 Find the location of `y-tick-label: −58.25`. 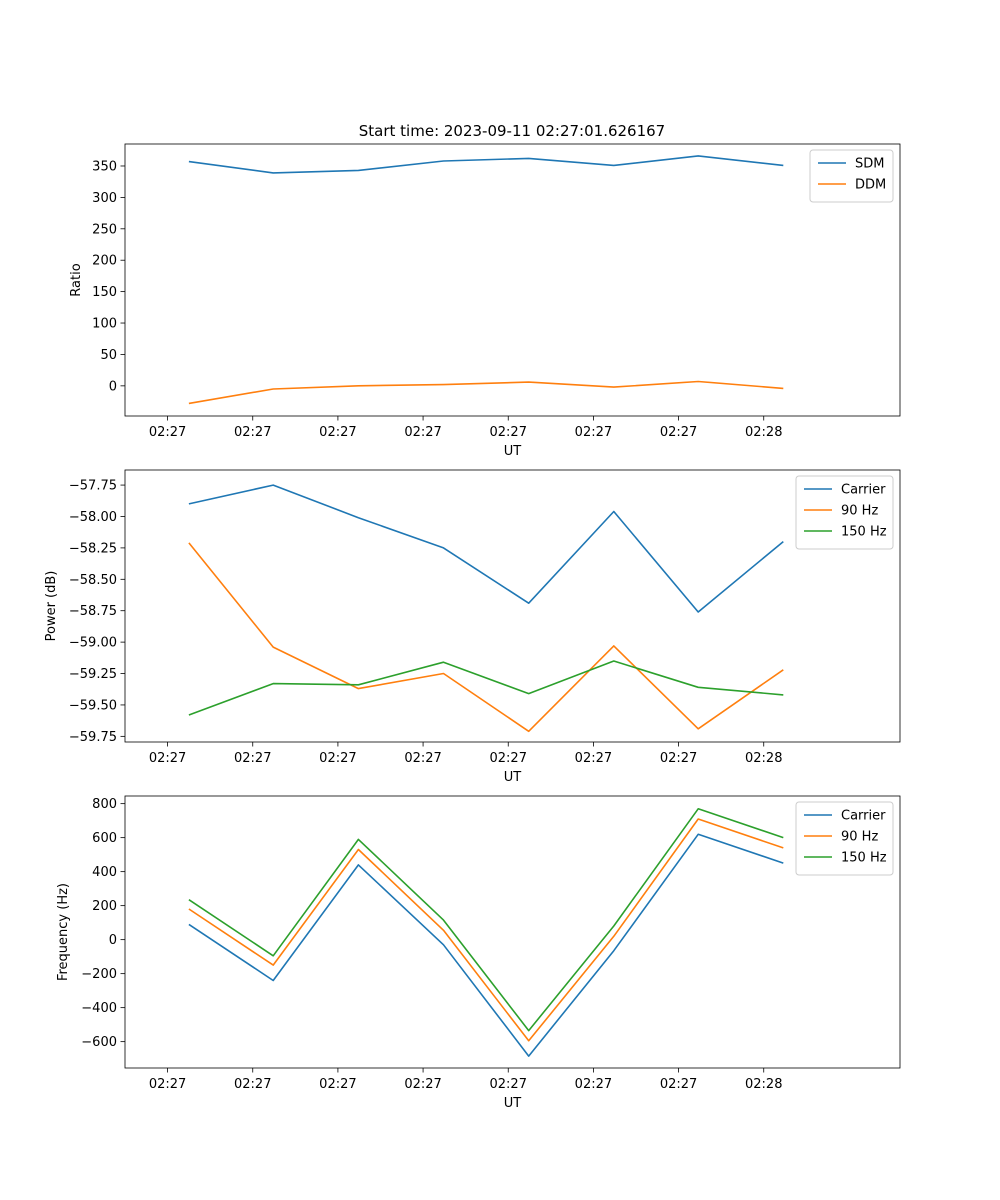

y-tick-label: −58.25 is located at coordinates (93, 548).